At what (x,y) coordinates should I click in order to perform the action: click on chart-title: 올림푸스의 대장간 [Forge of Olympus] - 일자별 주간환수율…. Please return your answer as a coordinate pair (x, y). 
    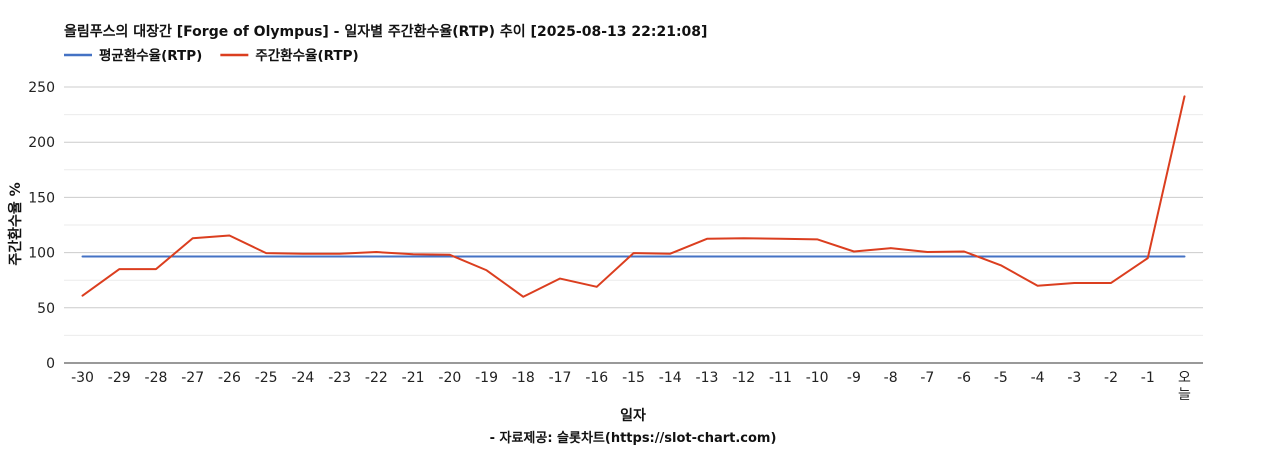
    Looking at the image, I should click on (385, 31).